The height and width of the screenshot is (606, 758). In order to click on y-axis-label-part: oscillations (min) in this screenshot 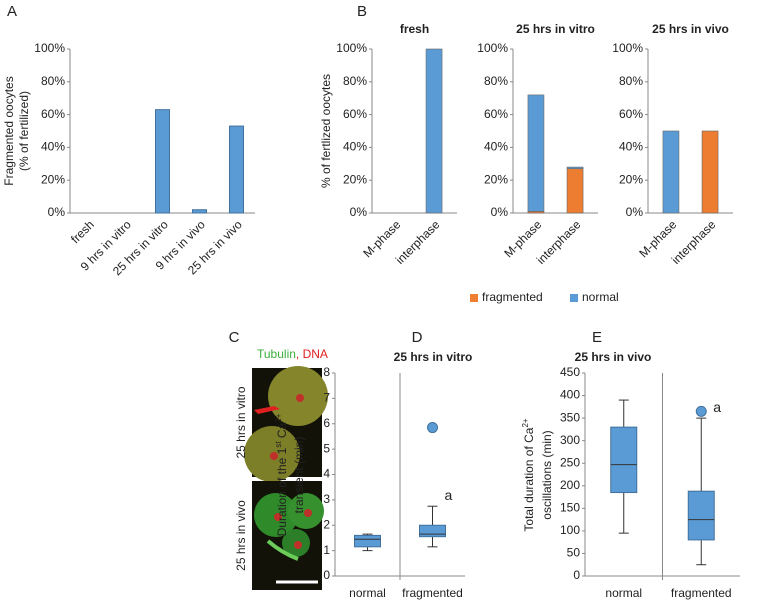, I will do `click(547, 474)`.